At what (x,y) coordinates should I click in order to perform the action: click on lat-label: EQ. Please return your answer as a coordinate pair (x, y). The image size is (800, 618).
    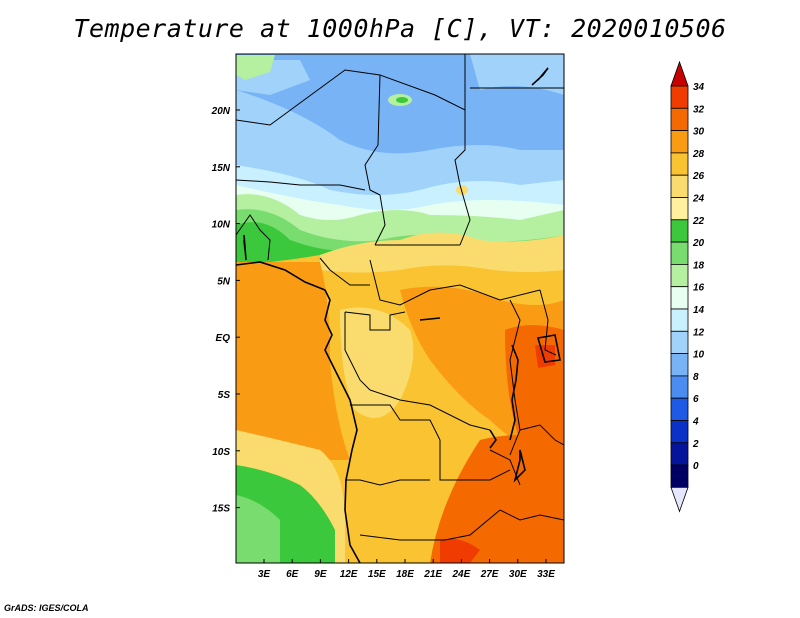
    Looking at the image, I should click on (223, 338).